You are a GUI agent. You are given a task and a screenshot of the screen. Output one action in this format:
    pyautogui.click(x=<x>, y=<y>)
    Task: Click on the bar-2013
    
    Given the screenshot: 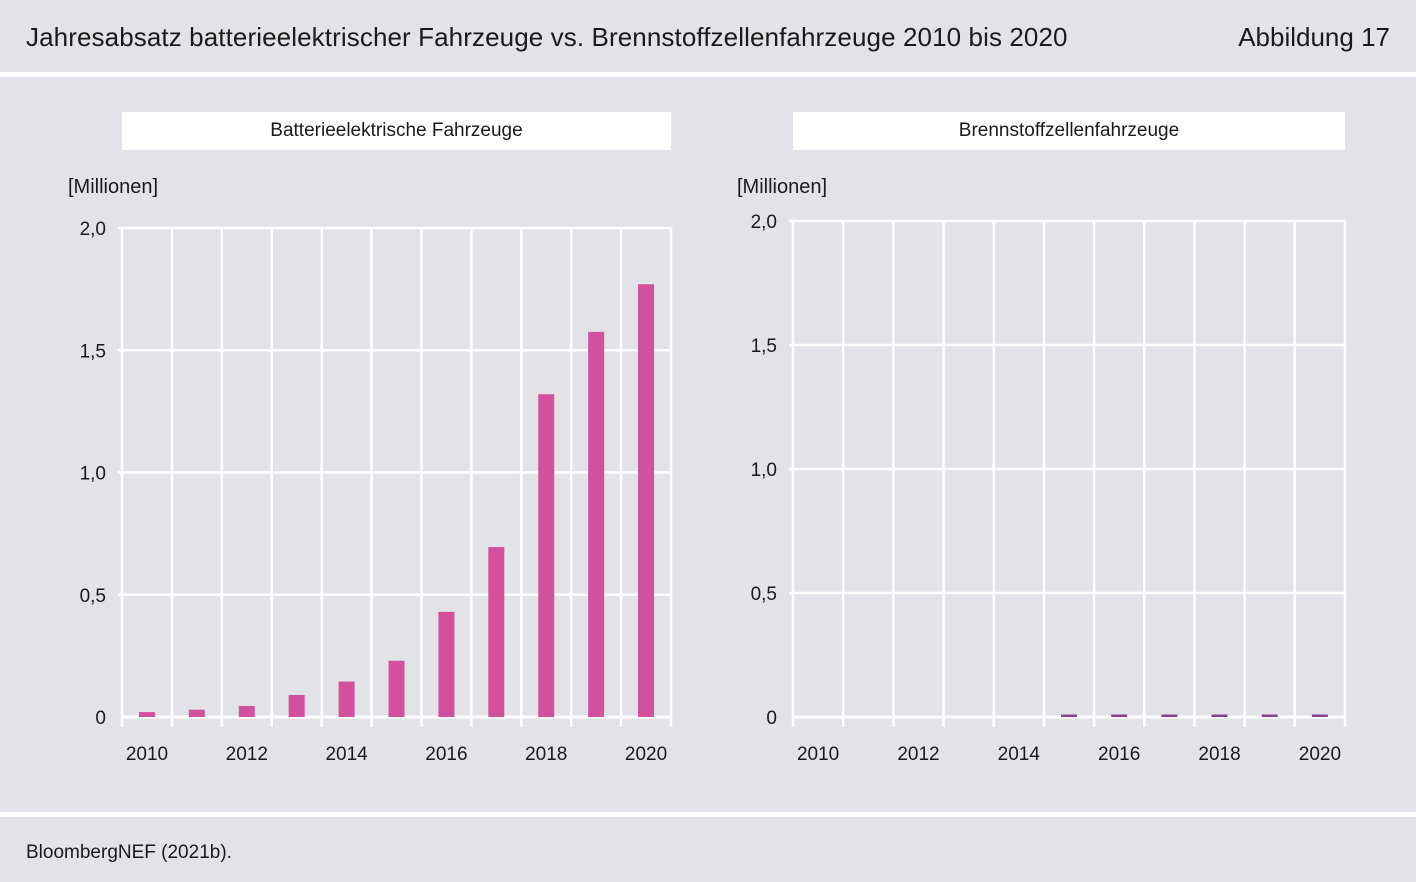 What is the action you would take?
    pyautogui.click(x=296, y=705)
    